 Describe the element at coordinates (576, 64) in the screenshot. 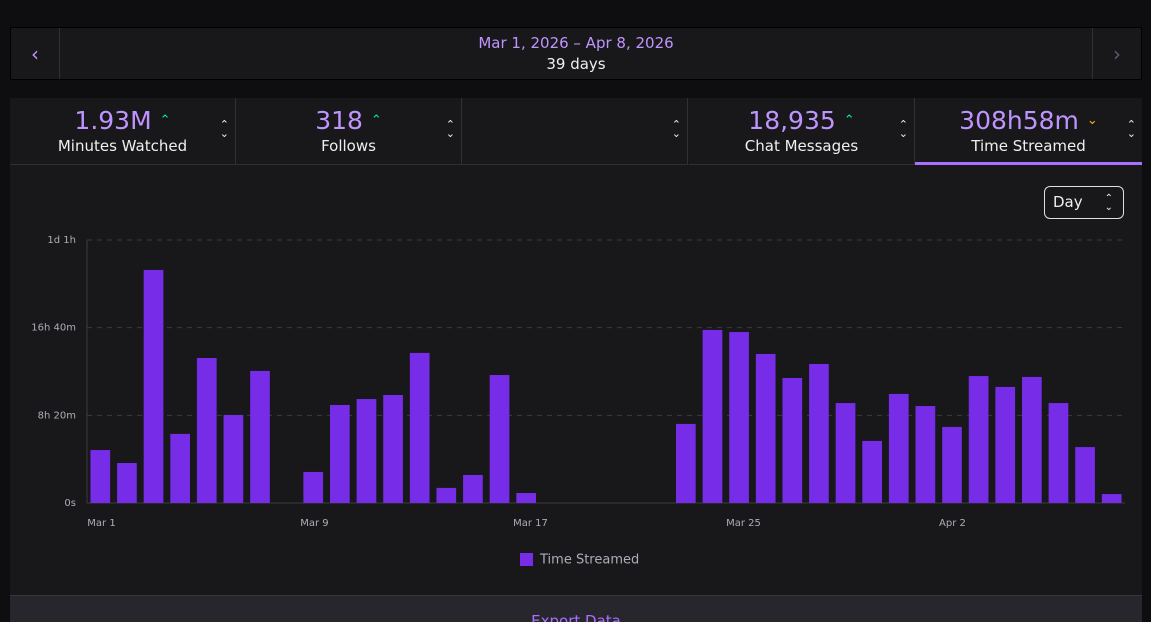

I see `day-count: 39 days` at that location.